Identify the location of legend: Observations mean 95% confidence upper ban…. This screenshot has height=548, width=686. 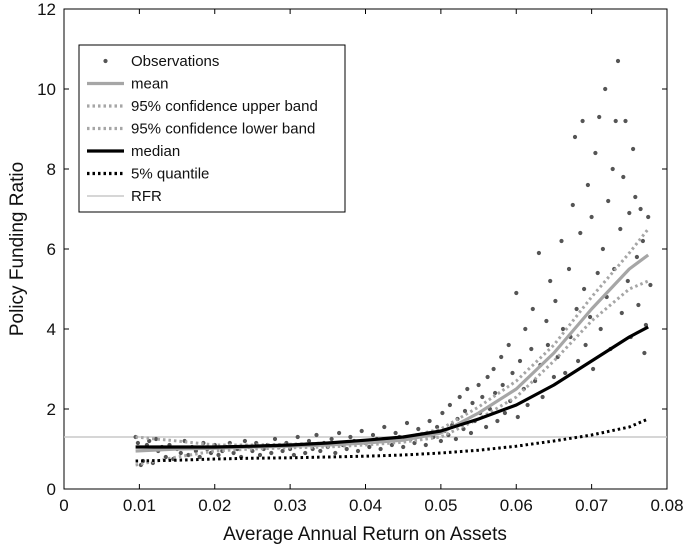
(212, 128).